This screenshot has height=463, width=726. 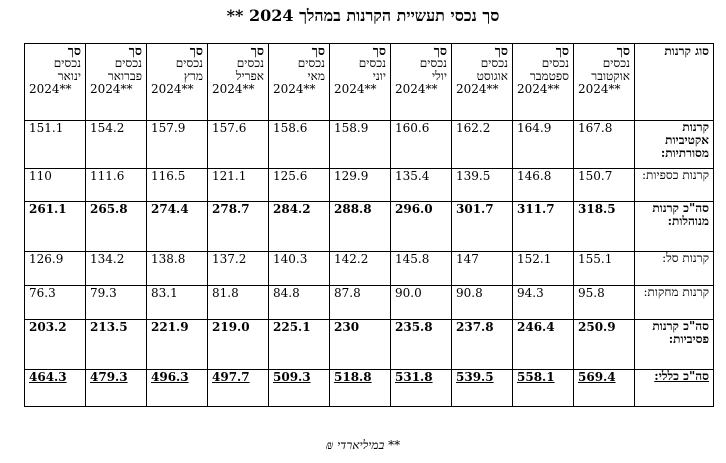 What do you see at coordinates (299, 344) in the screenshot?
I see `table-cell: 225.1` at bounding box center [299, 344].